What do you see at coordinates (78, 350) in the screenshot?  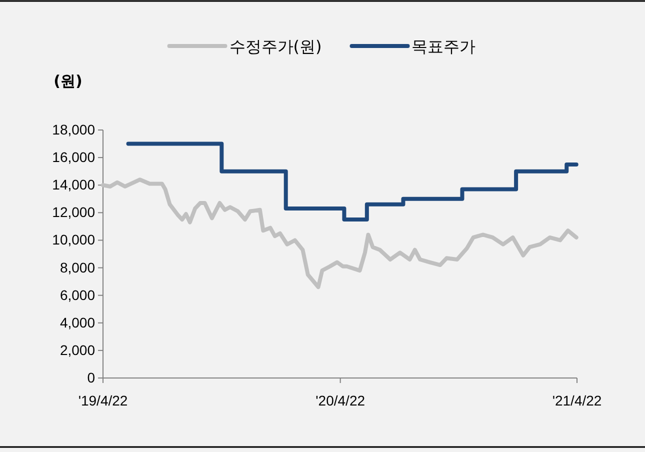 I see `y-tick-label: 2,000` at bounding box center [78, 350].